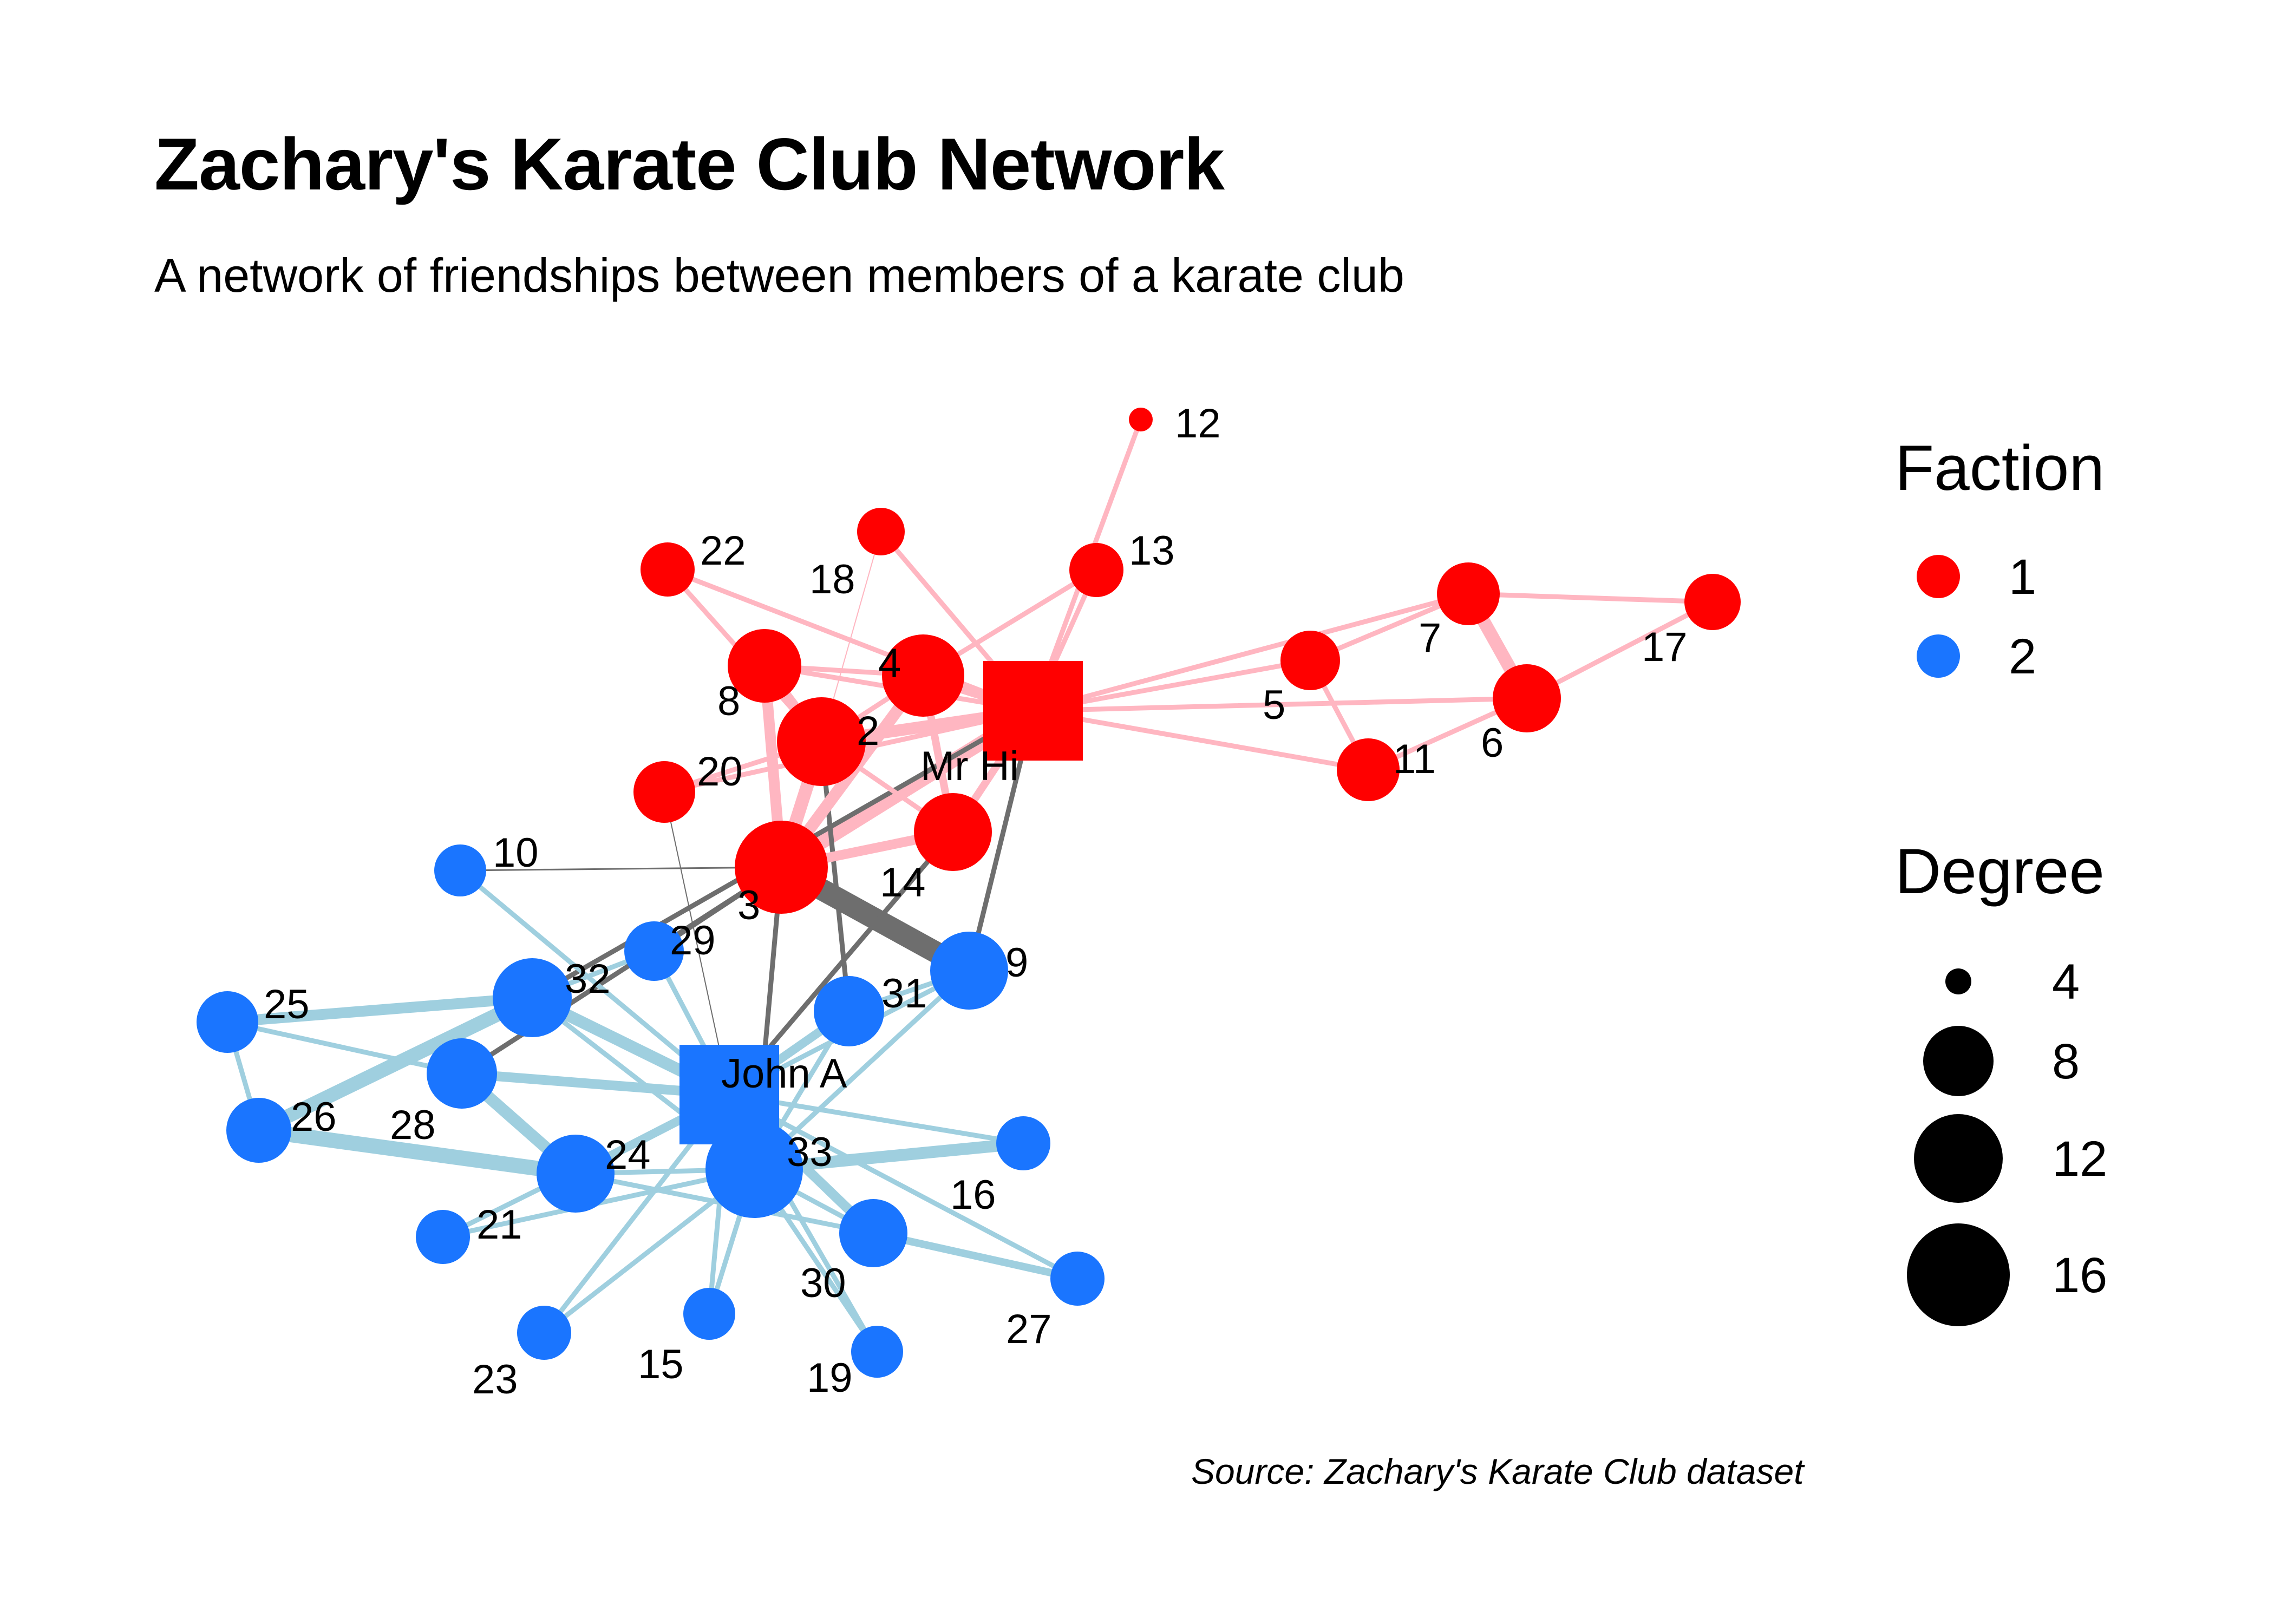 This screenshot has height=1624, width=2274. I want to click on node-label-3: 3, so click(749, 905).